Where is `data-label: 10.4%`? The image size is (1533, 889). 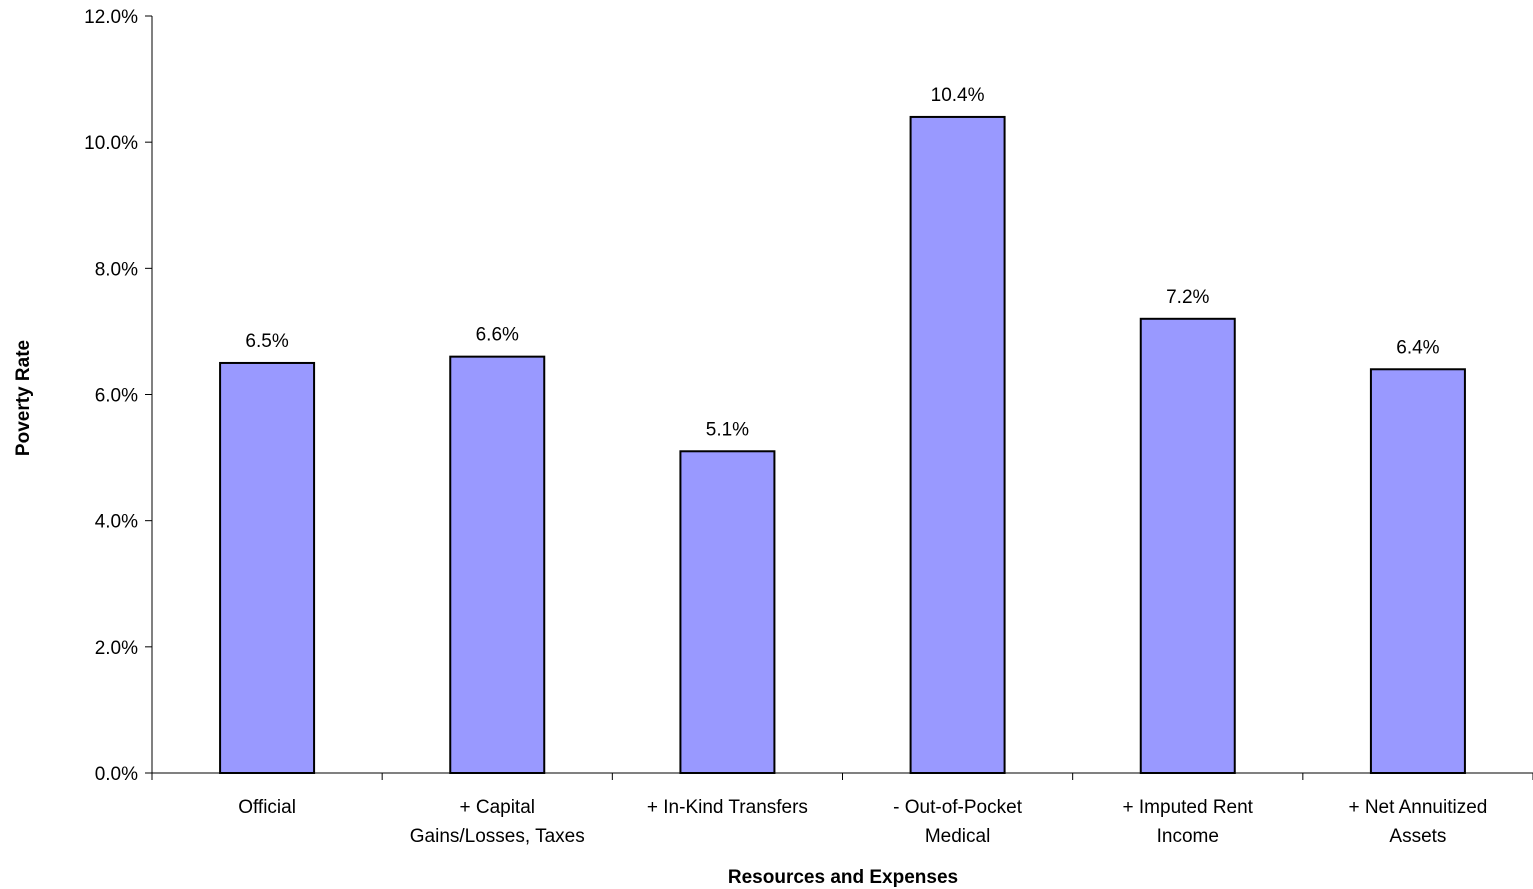 data-label: 10.4% is located at coordinates (958, 95).